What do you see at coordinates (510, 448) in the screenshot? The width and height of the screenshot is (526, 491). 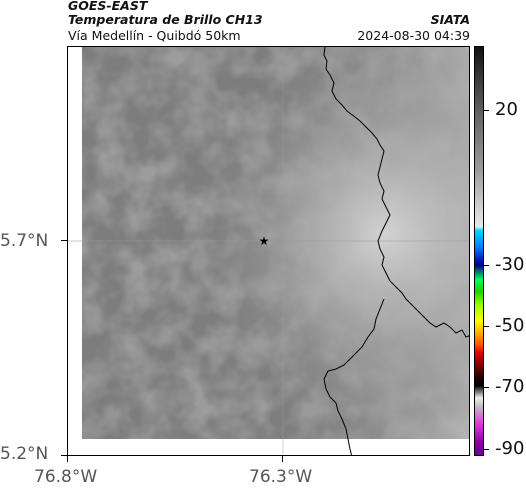 I see `colorbar-label: -90` at bounding box center [510, 448].